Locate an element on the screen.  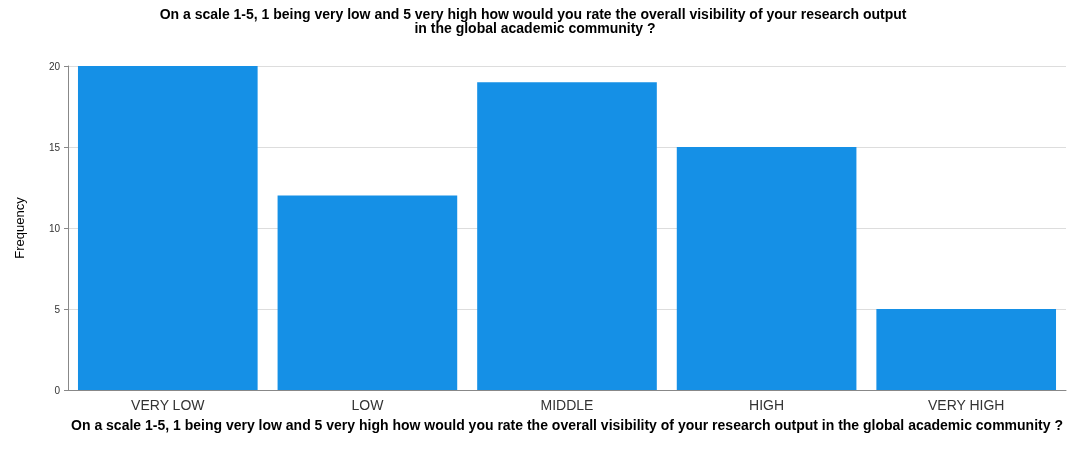
y-tick-label: 5 is located at coordinates (57, 309).